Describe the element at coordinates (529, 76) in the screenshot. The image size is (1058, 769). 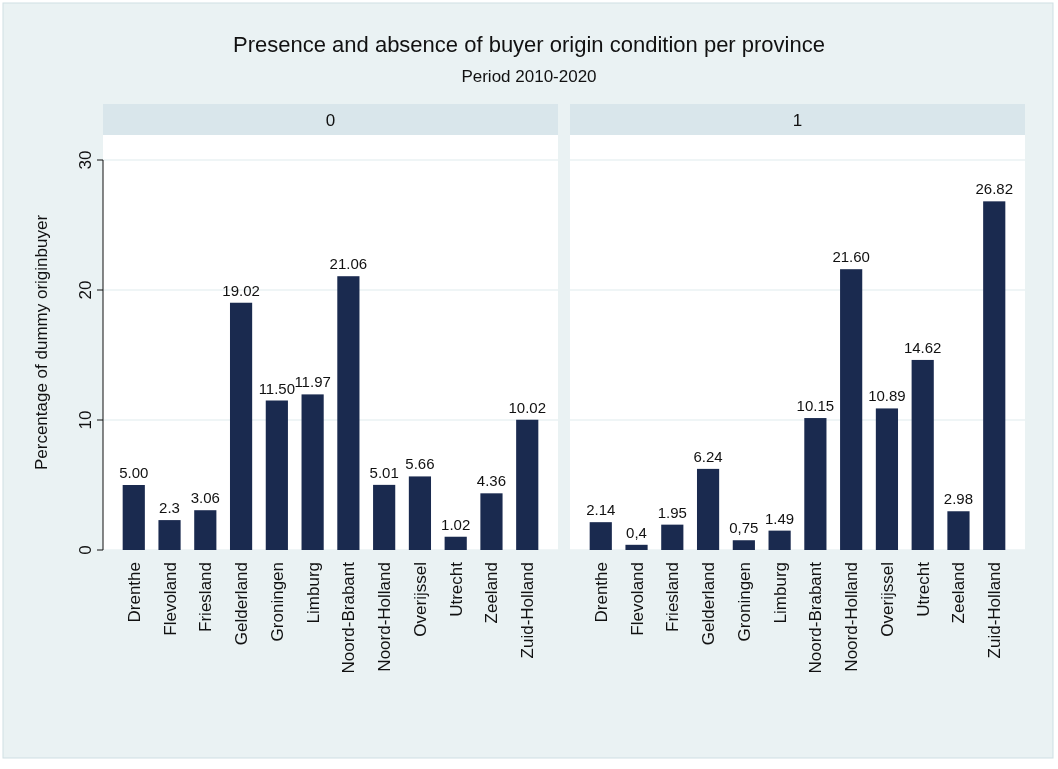
I see `text: Period 2010-2020` at that location.